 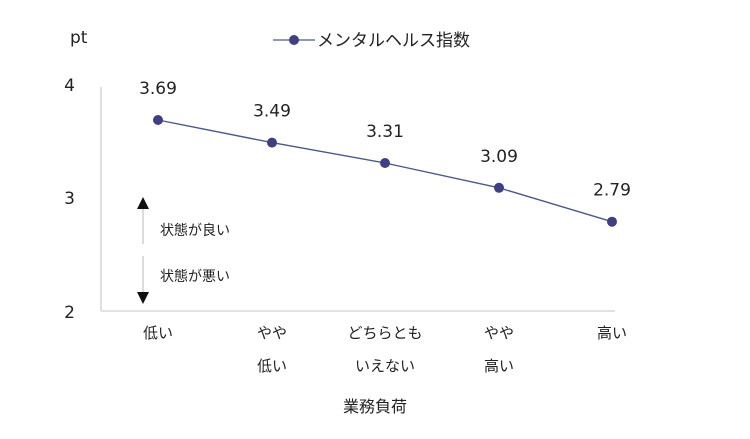 I want to click on y-unit-label: pt, so click(x=79, y=38).